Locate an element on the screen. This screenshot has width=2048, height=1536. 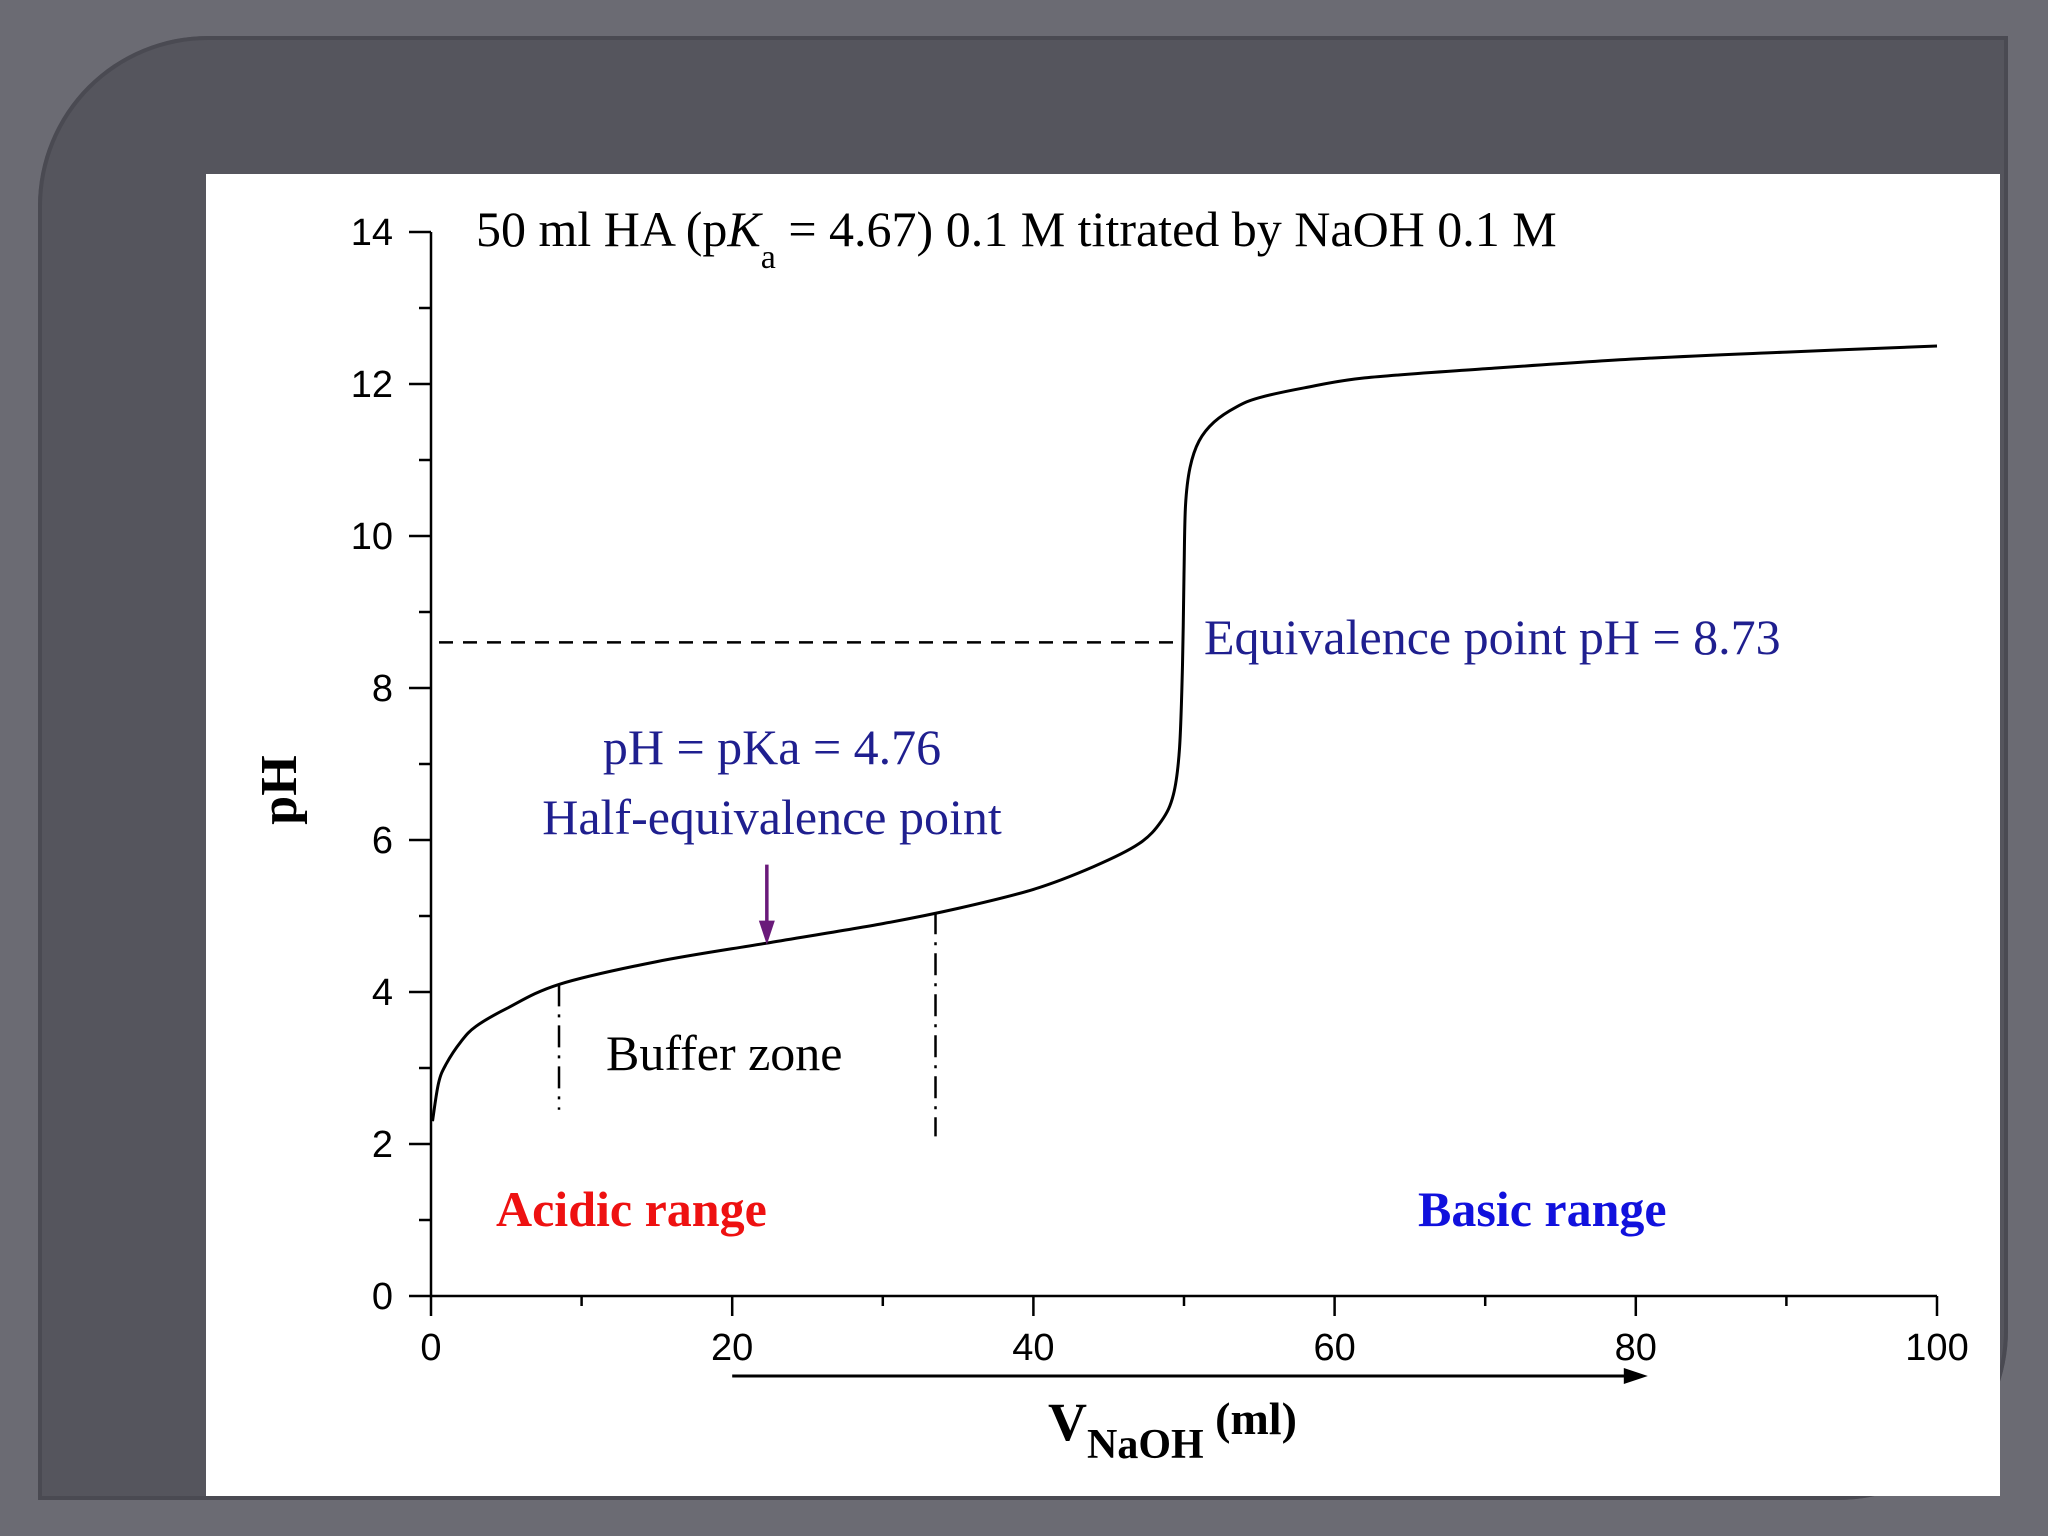
x-axis-label: VNaOH (ml) is located at coordinates (1172, 1430).